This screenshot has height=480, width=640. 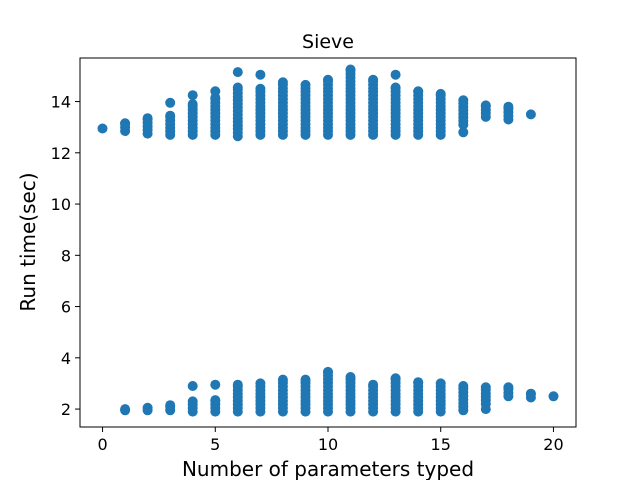 I want to click on x-axis-label: Number of parameters typed, so click(x=328, y=468).